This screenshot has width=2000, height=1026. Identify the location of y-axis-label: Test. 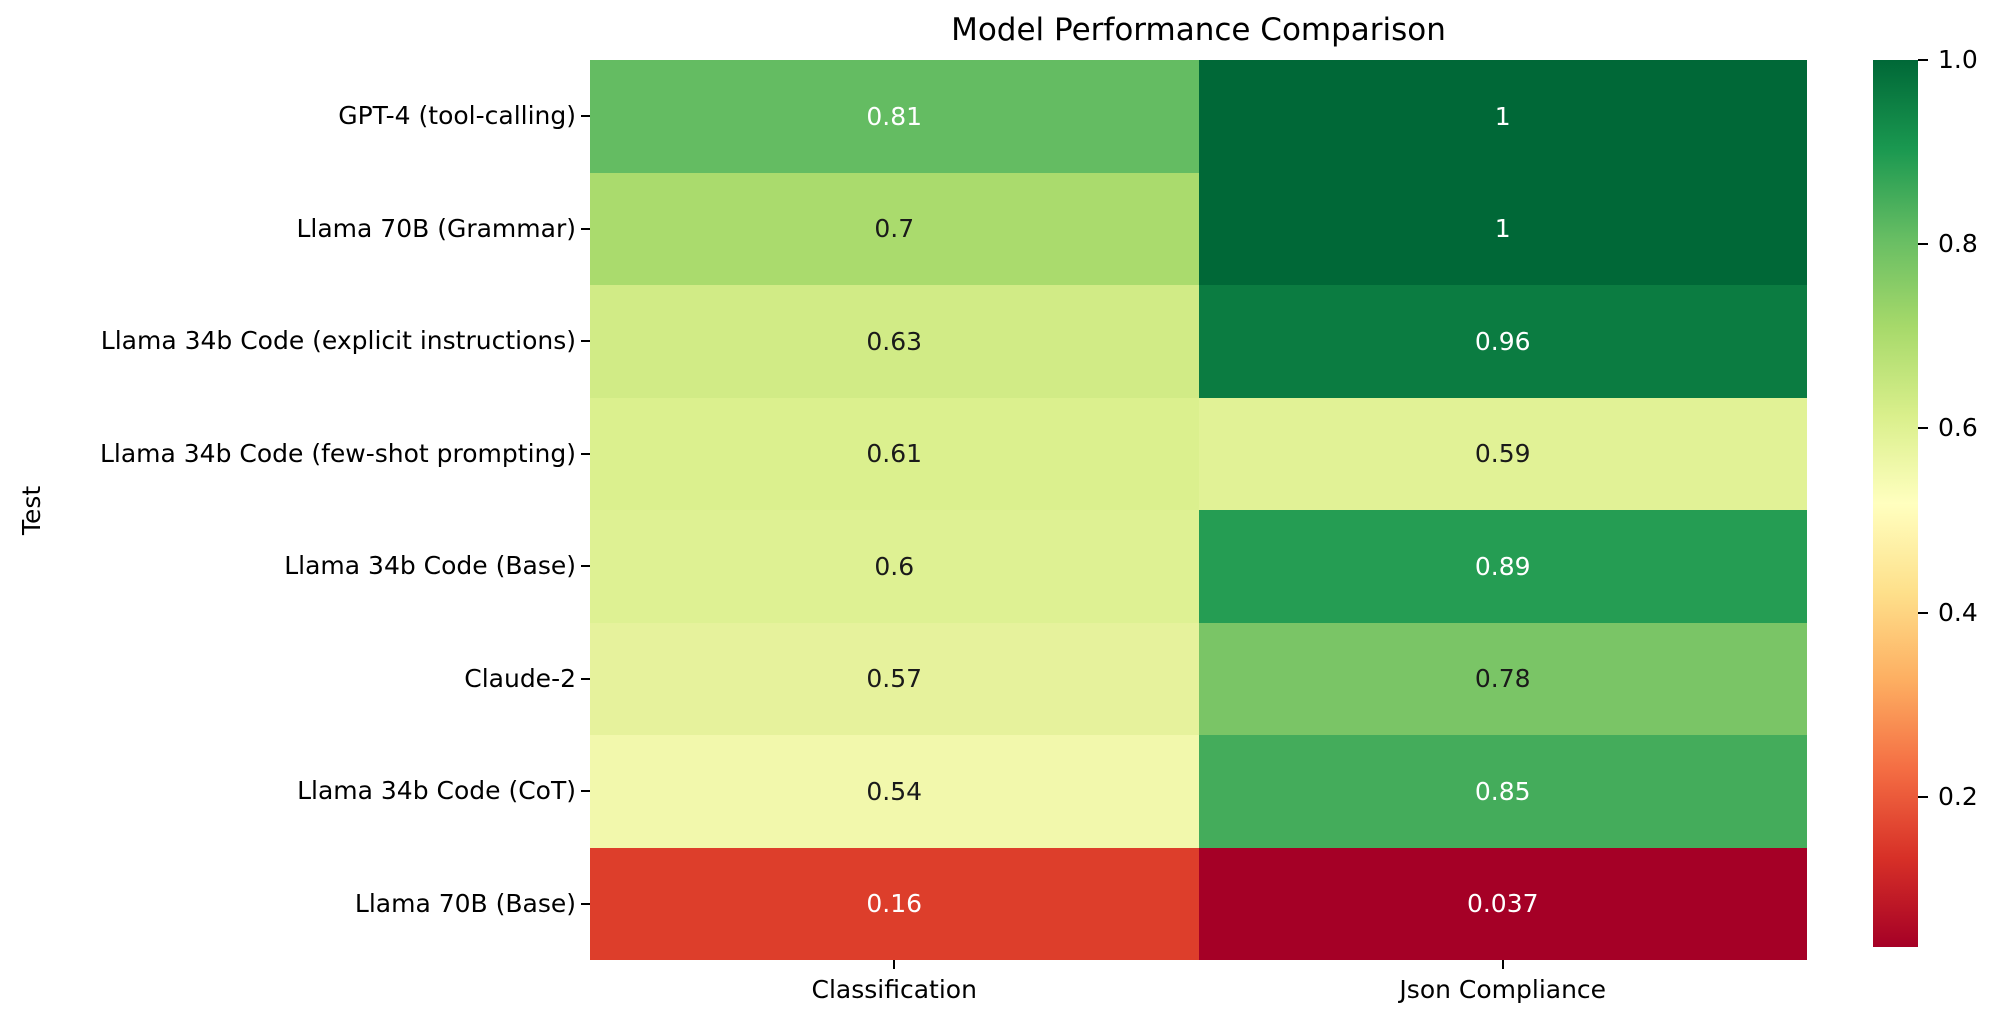
(31, 510).